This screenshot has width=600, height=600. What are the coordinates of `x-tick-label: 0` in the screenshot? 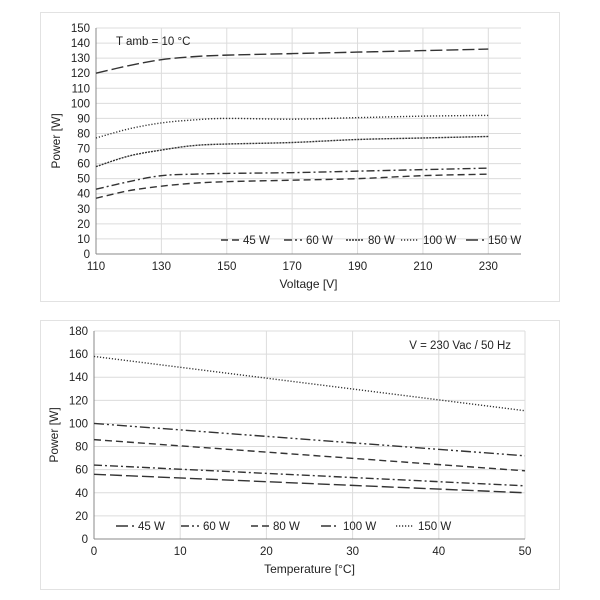 It's located at (94, 552).